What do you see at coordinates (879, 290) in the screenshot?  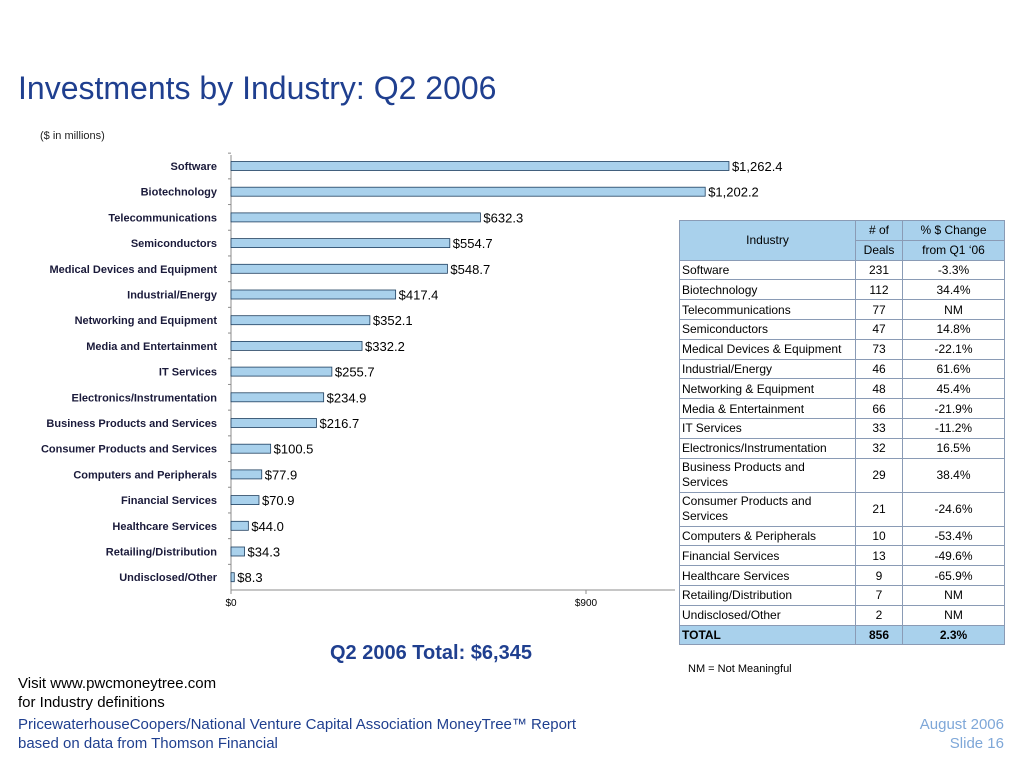 I see `row-deals: 112` at bounding box center [879, 290].